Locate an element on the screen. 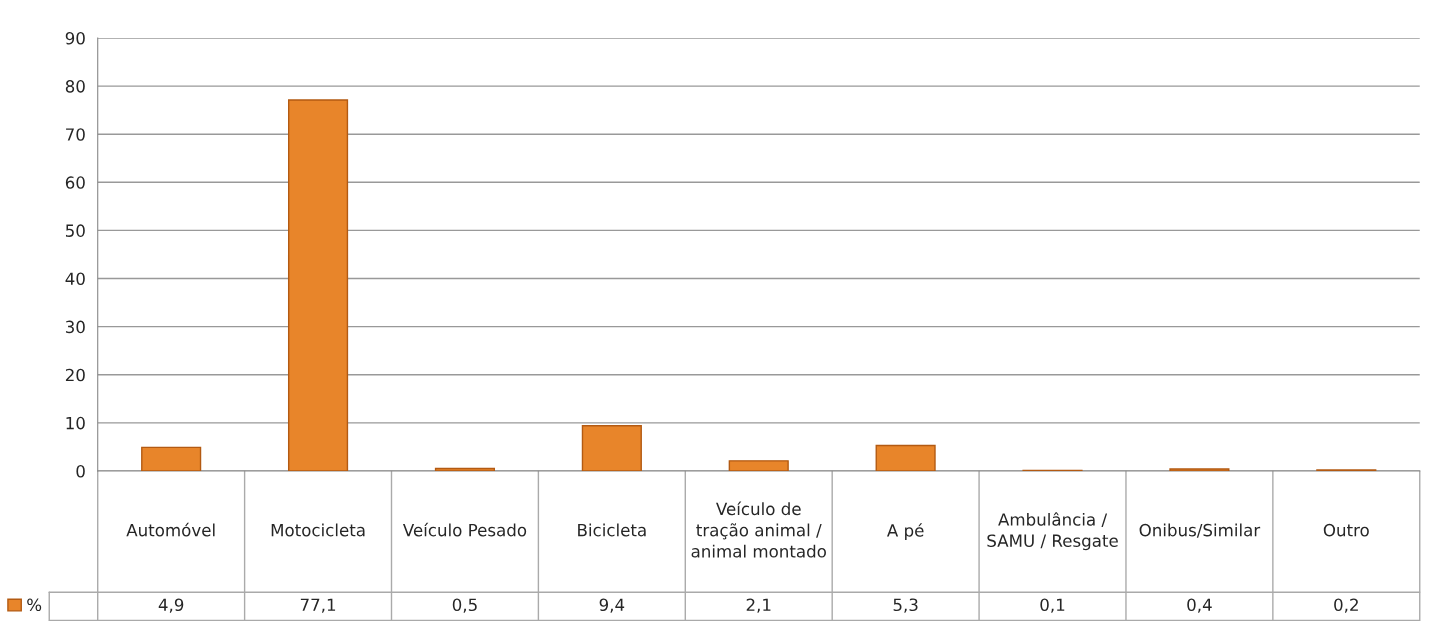  y-tick-label: 10 is located at coordinates (75, 423).